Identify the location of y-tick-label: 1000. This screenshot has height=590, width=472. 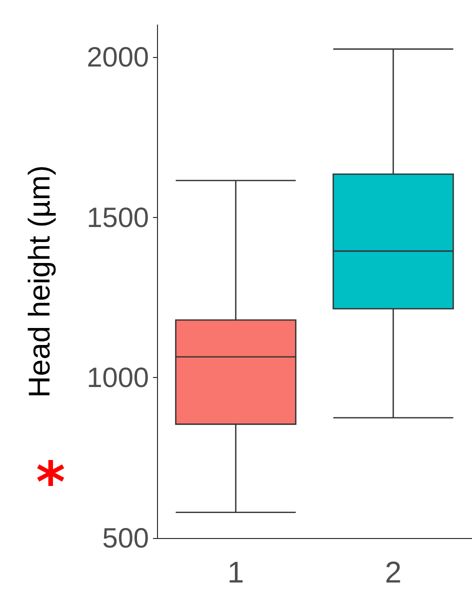
(117, 378).